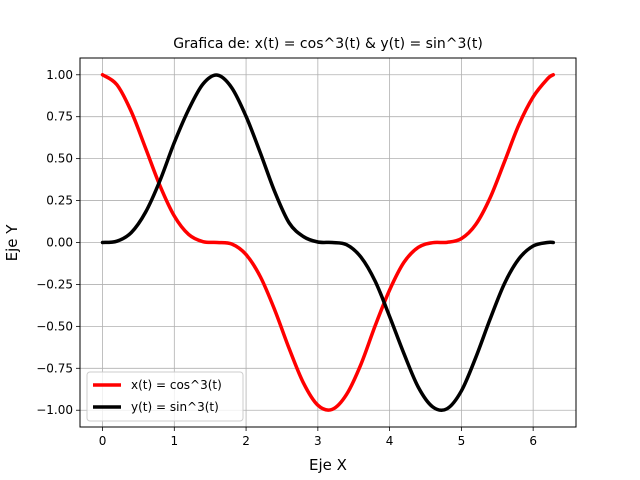 The height and width of the screenshot is (480, 640). What do you see at coordinates (12, 243) in the screenshot?
I see `y-axis-label: Eje Y` at bounding box center [12, 243].